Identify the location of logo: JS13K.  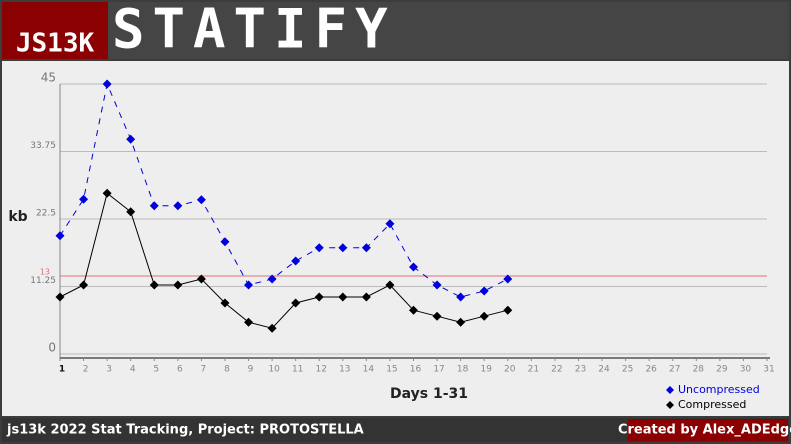
(55, 44).